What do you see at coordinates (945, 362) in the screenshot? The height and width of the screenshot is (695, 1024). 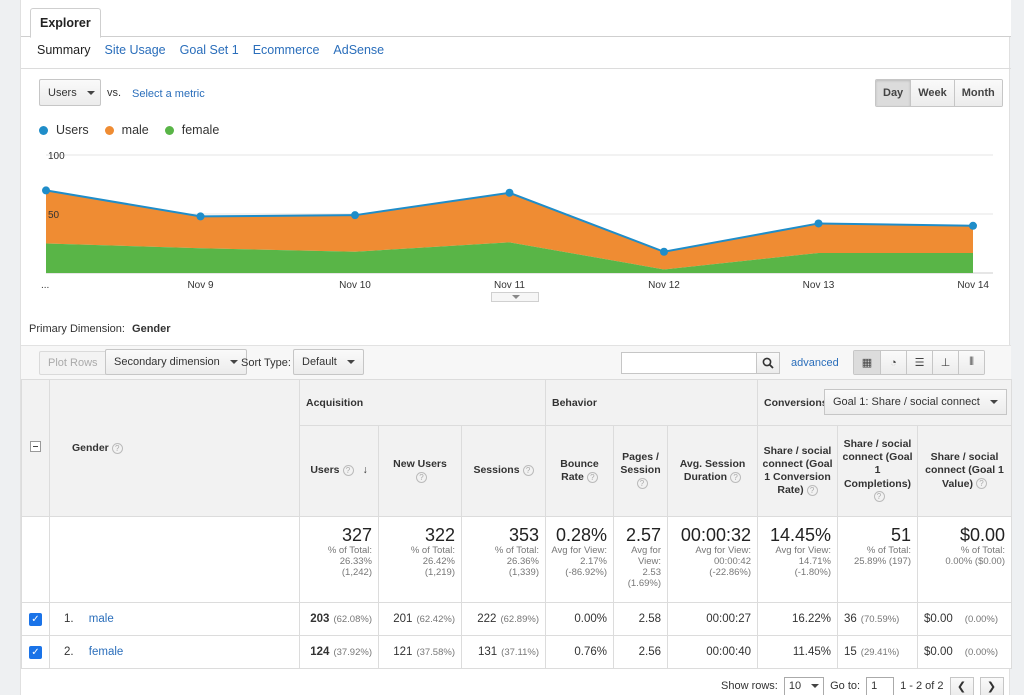 I see `comparison-view-icon: ⊥` at bounding box center [945, 362].